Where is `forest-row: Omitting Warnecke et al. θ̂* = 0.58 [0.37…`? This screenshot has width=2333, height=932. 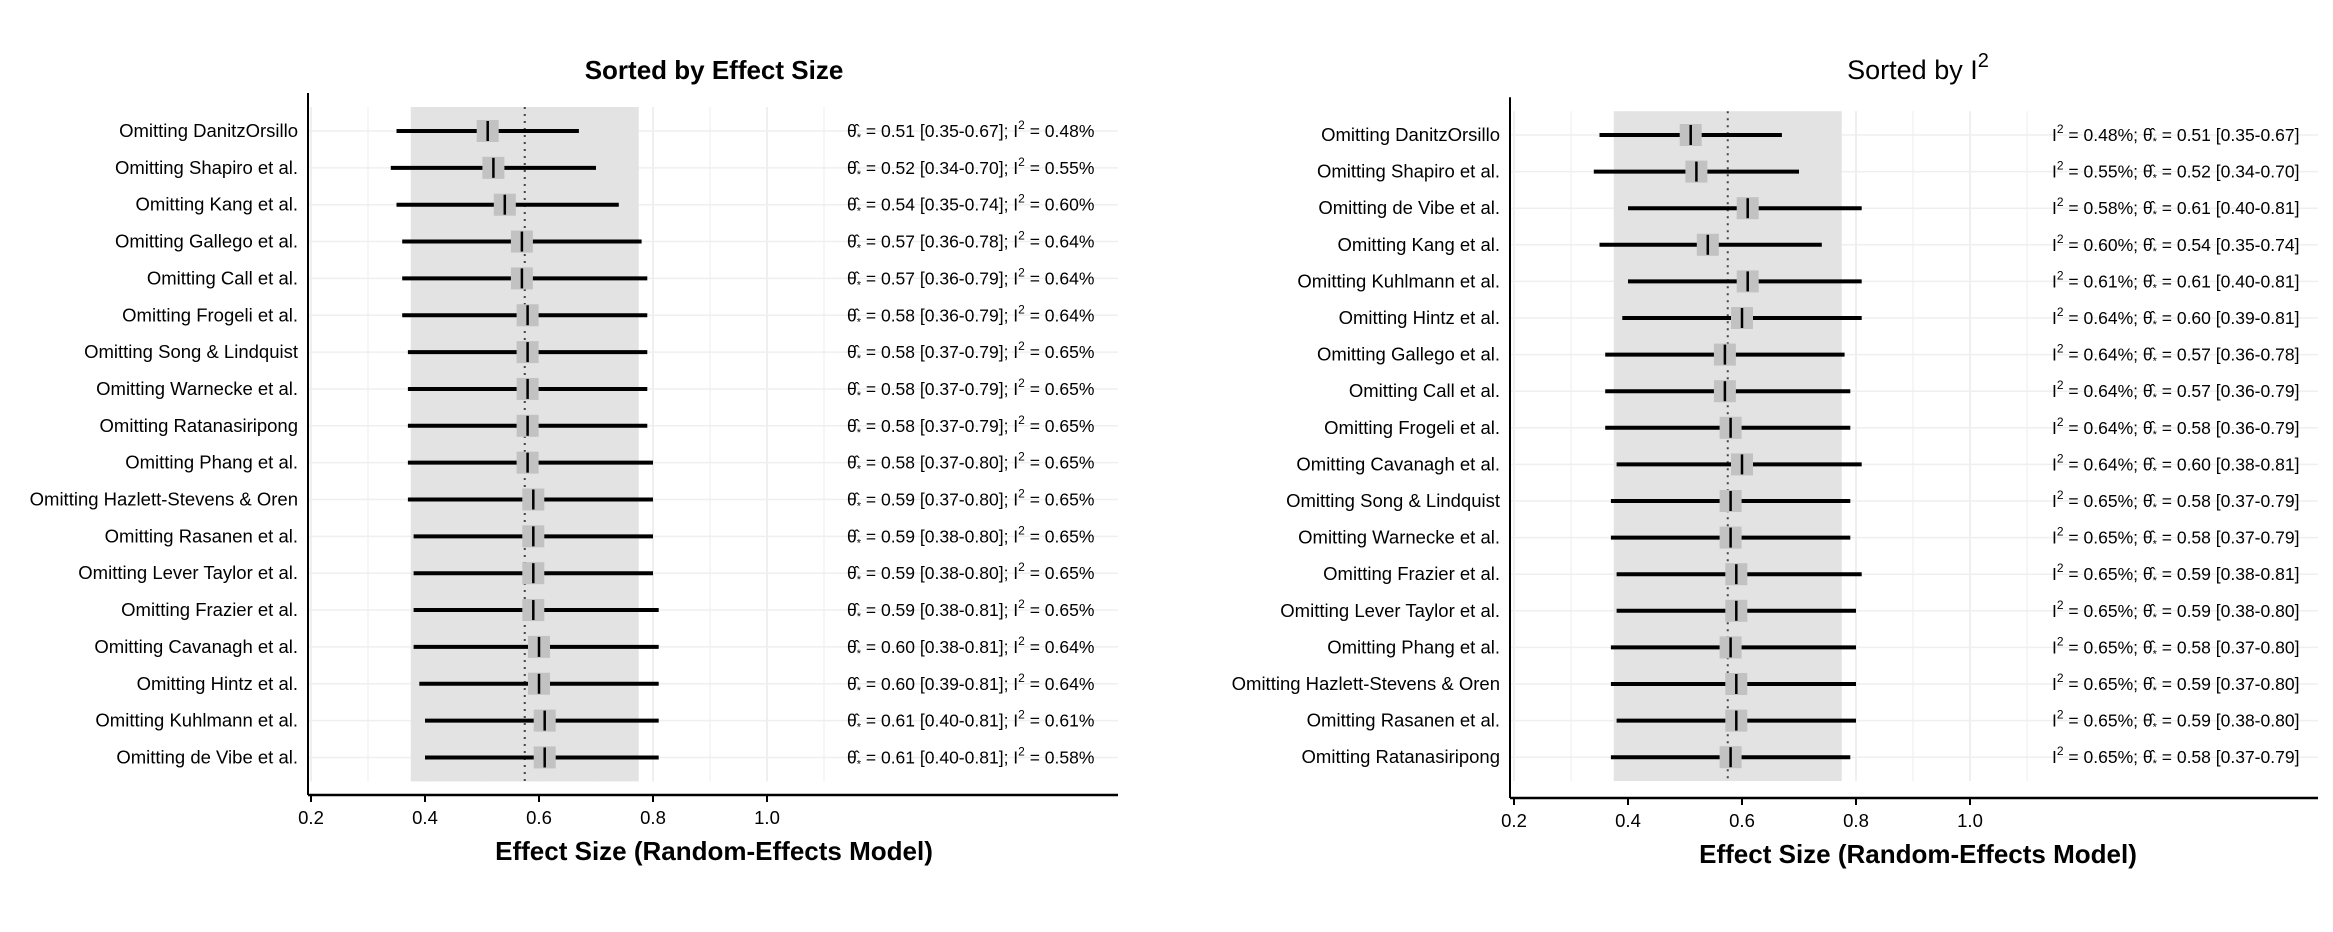 forest-row: Omitting Warnecke et al. θ̂* = 0.58 [0.37… is located at coordinates (595, 389).